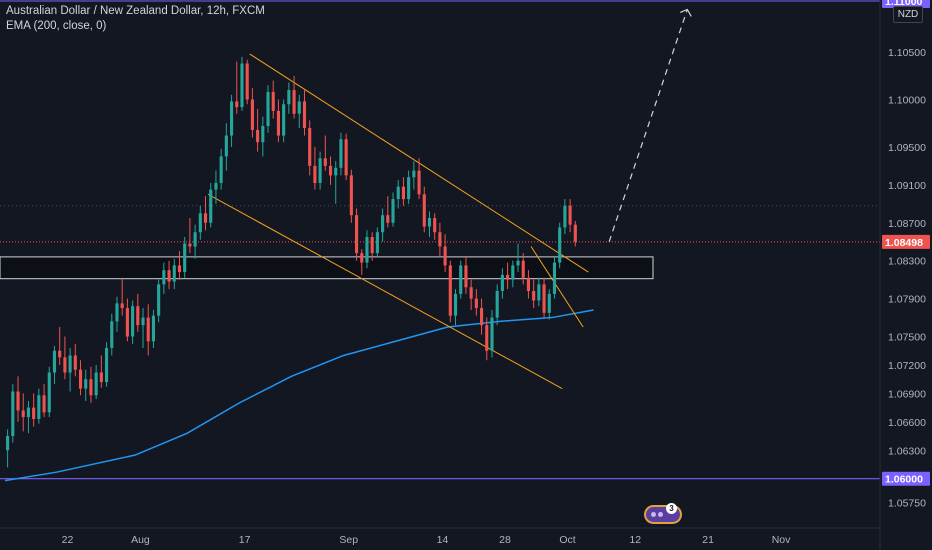  I want to click on projection-dashed-line, so click(648, 125).